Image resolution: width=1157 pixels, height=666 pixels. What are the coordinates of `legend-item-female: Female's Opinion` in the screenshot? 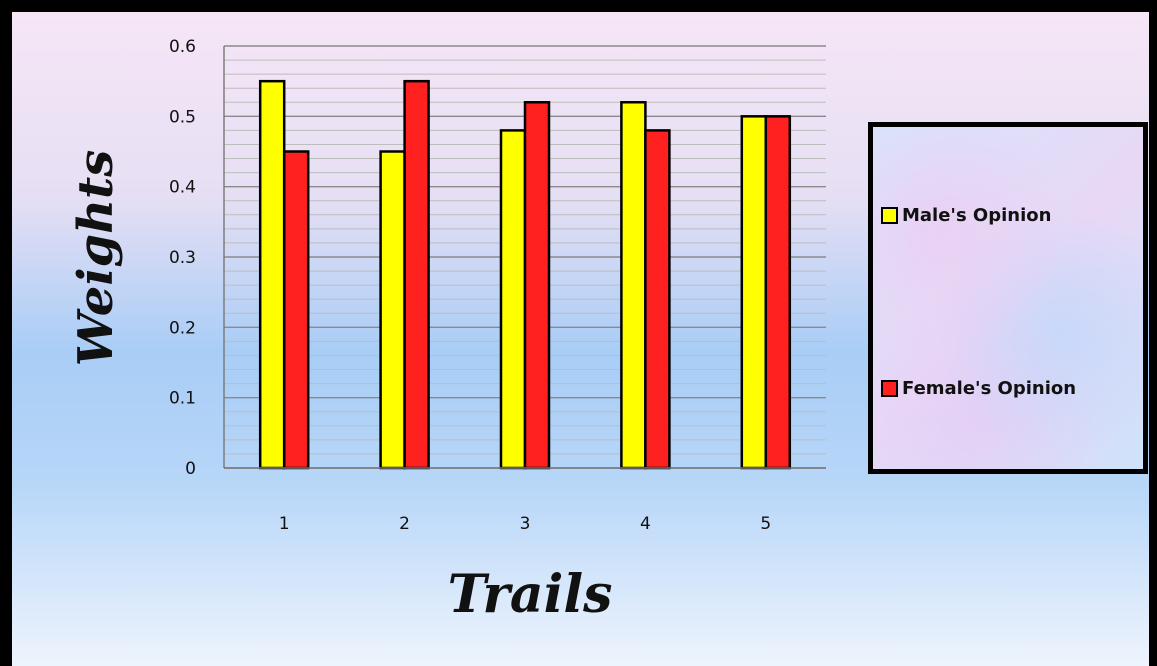 It's located at (978, 388).